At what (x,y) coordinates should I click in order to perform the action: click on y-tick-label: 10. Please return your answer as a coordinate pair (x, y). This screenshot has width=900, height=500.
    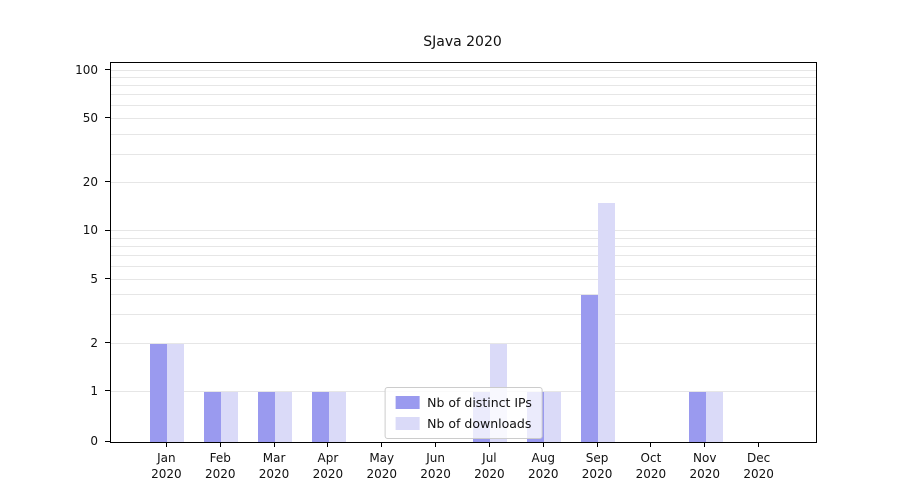
    Looking at the image, I should click on (90, 230).